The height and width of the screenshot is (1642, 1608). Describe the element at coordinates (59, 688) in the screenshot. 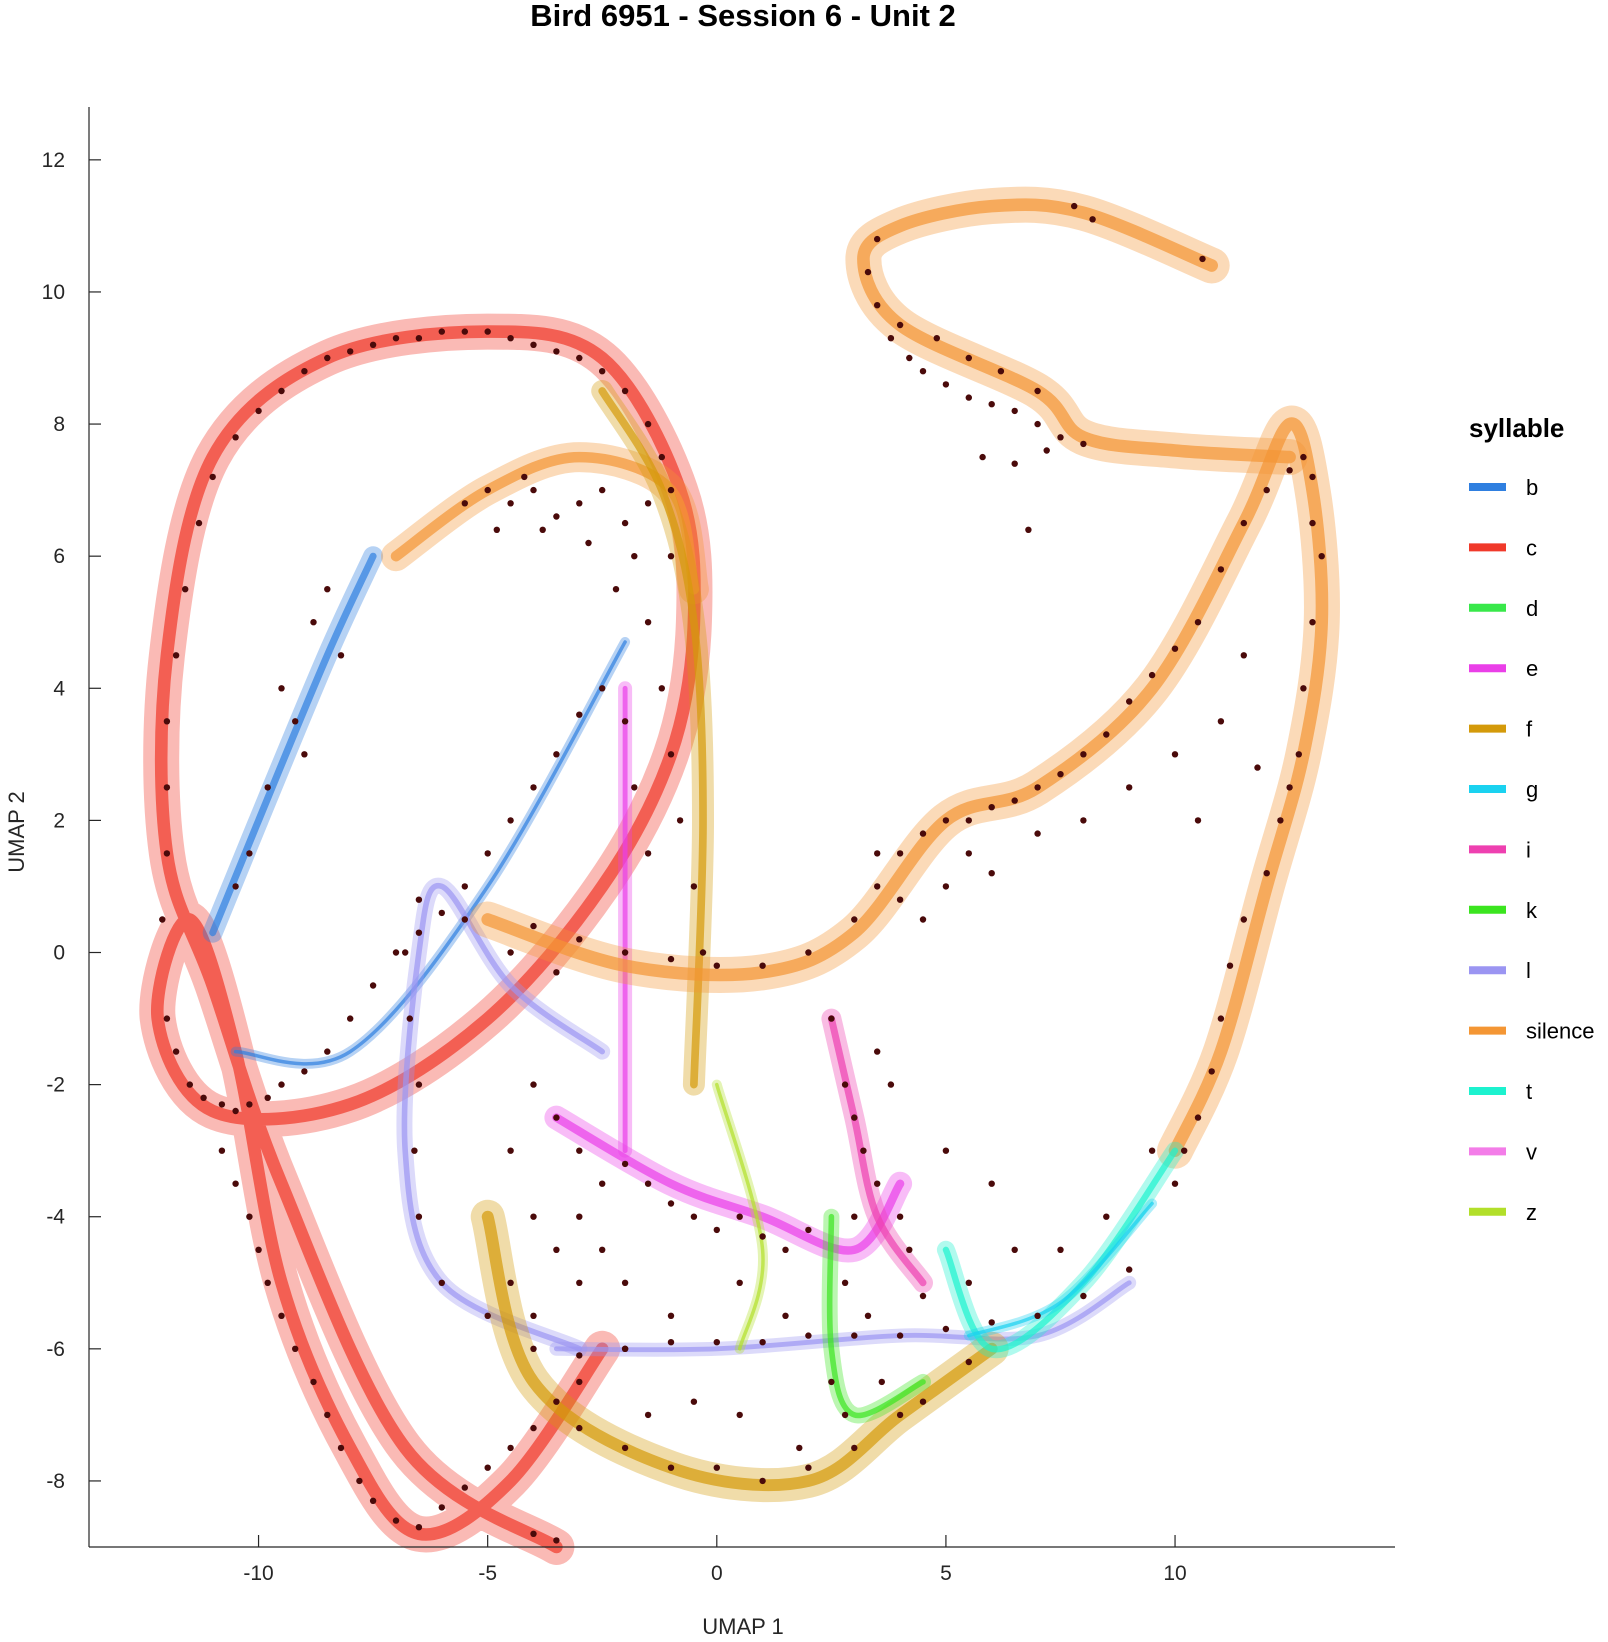

I see `y-tick-label: 4` at that location.